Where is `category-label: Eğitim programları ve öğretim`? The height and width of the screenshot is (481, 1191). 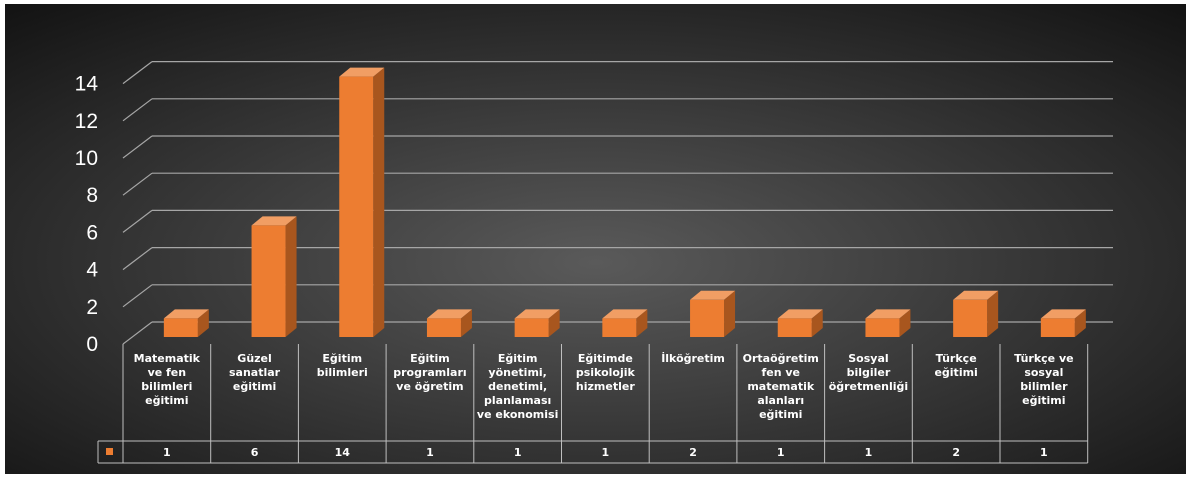 category-label: Eğitim programları ve öğretim is located at coordinates (429, 372).